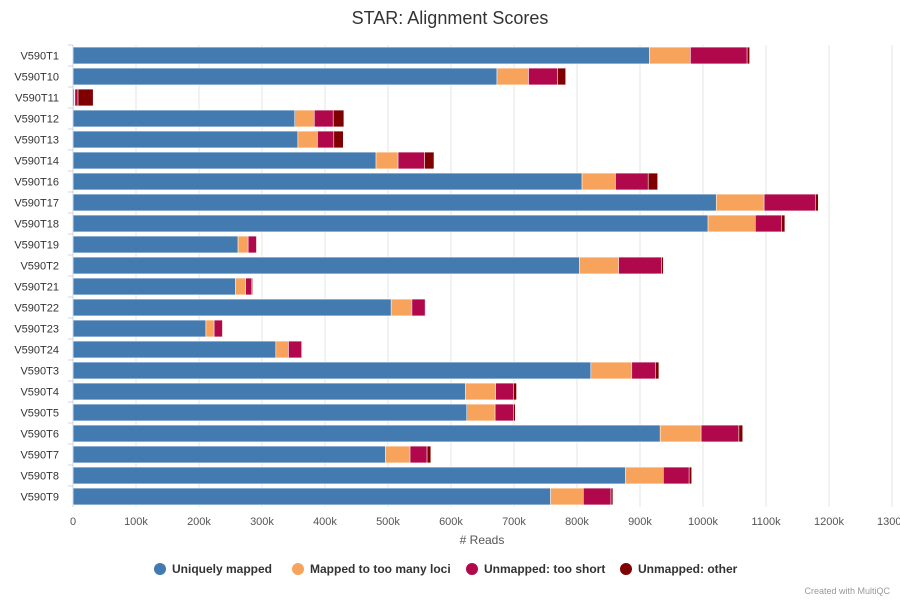 Image resolution: width=900 pixels, height=600 pixels. I want to click on x-tick-label: 1200k, so click(829, 522).